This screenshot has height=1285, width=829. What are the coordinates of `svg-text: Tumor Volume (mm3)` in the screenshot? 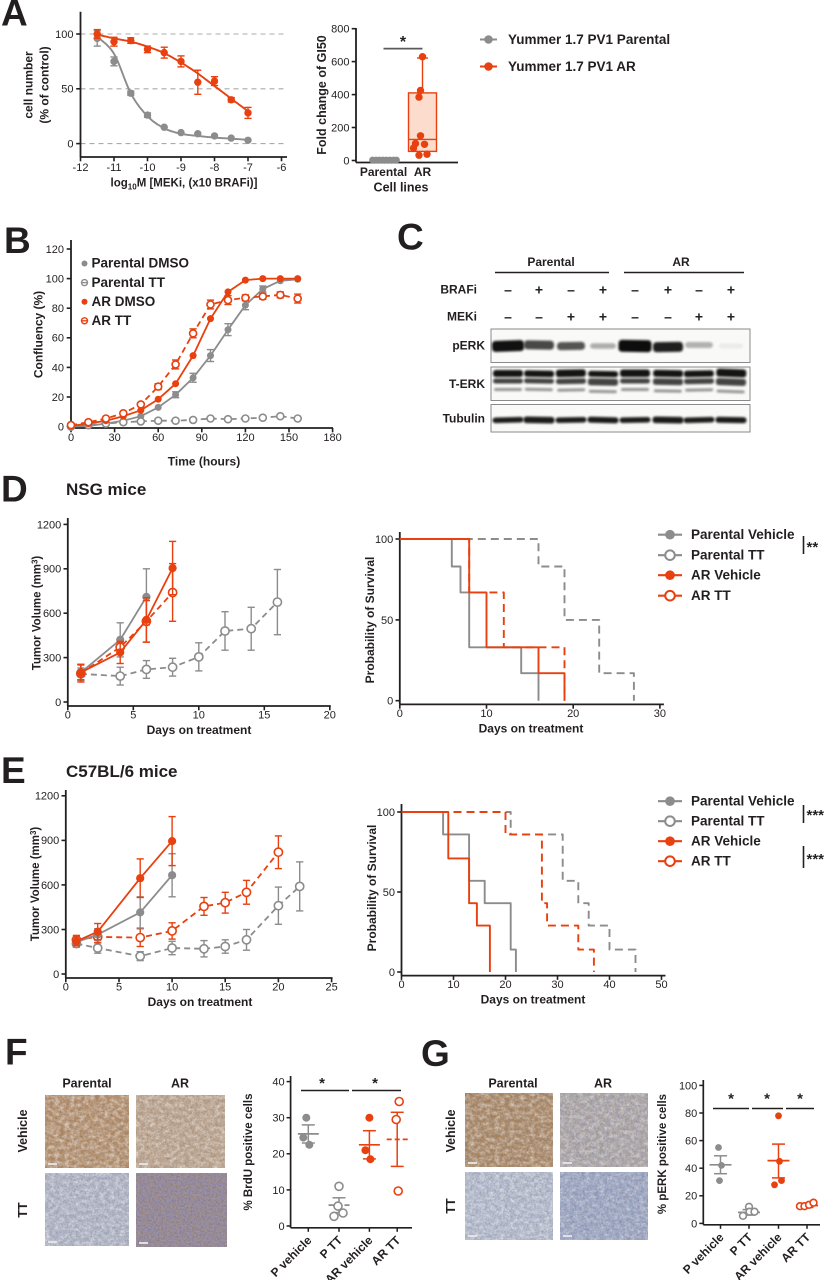 It's located at (37, 613).